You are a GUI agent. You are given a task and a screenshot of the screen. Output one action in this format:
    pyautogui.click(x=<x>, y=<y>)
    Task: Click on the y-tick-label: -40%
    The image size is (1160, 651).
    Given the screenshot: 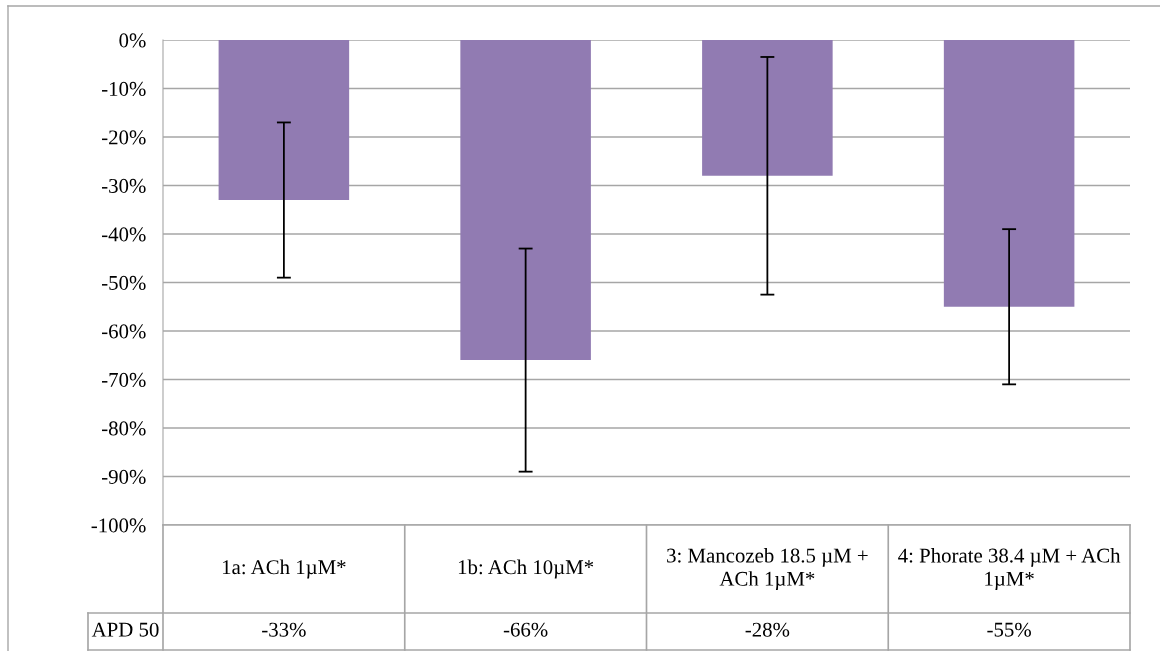 What is the action you would take?
    pyautogui.click(x=123, y=234)
    